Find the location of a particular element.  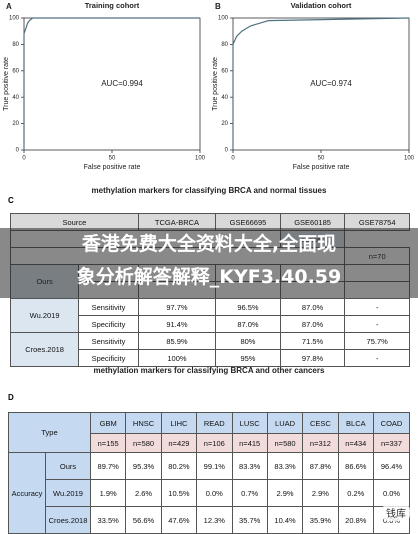

annotation: AUC=0.994 is located at coordinates (122, 83).